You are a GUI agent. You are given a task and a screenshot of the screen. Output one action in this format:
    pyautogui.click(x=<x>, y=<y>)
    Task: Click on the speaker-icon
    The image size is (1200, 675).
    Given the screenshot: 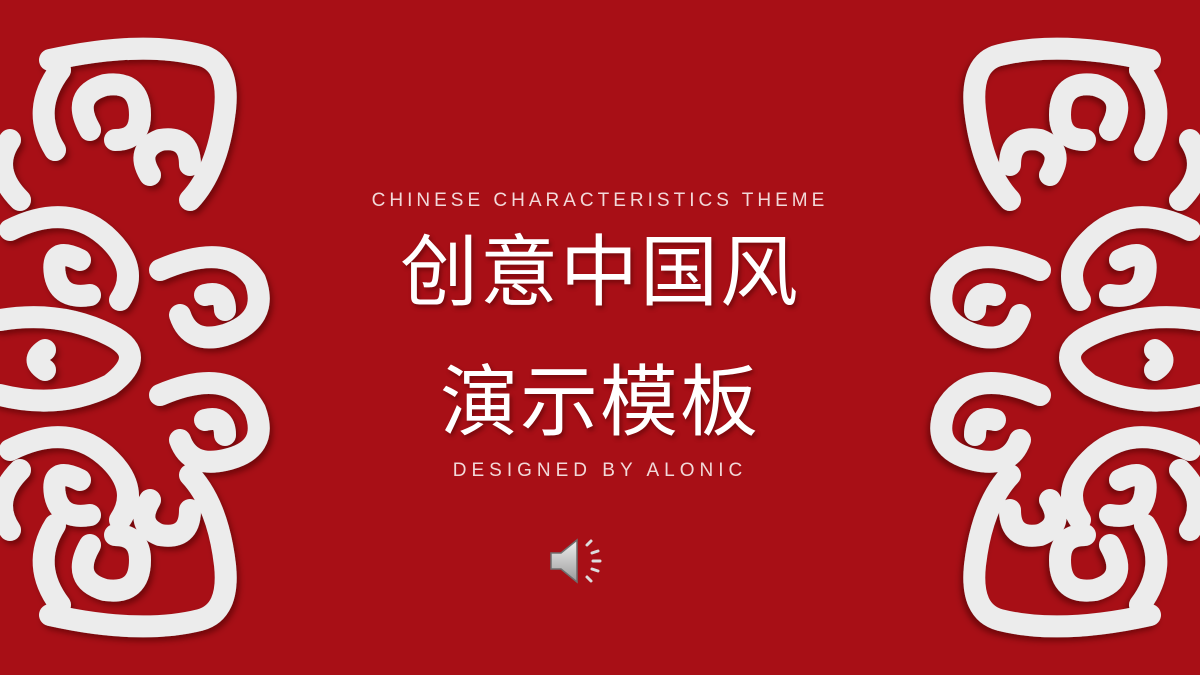 What is the action you would take?
    pyautogui.click(x=578, y=561)
    